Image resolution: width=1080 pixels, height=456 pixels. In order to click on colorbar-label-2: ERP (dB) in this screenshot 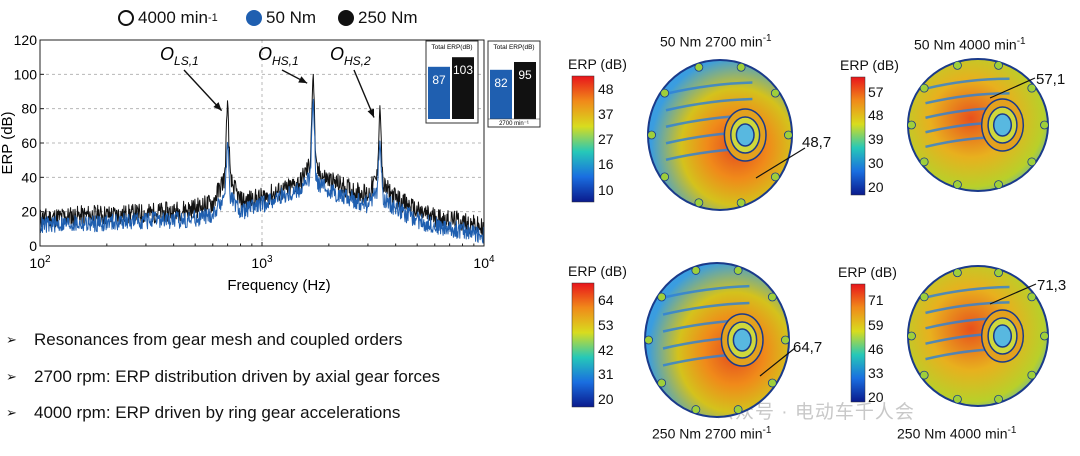, I will do `click(869, 65)`.